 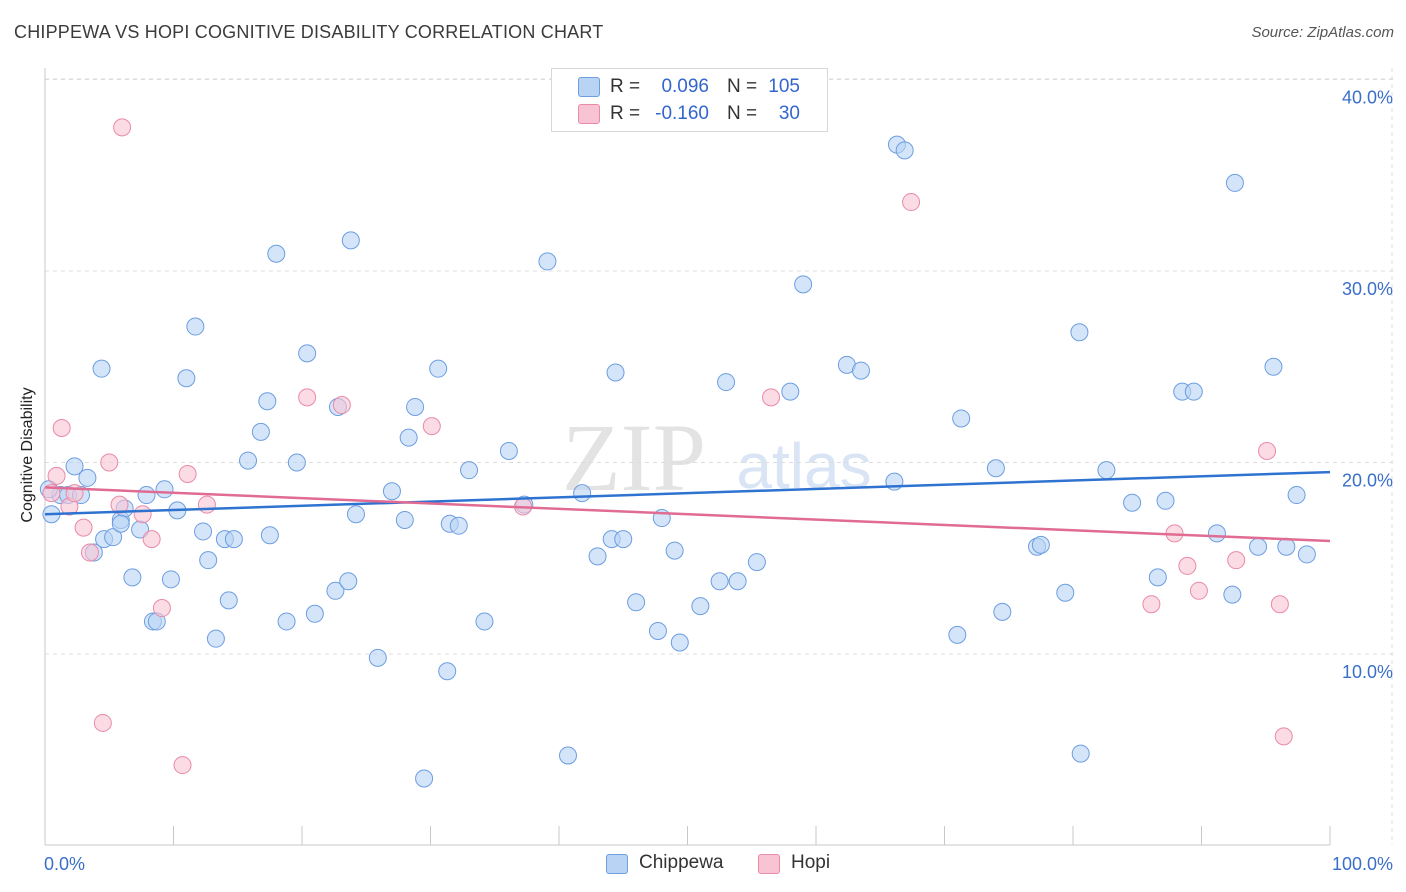 What do you see at coordinates (1367, 289) in the screenshot?
I see `y-tick-label-30: 30.0%` at bounding box center [1367, 289].